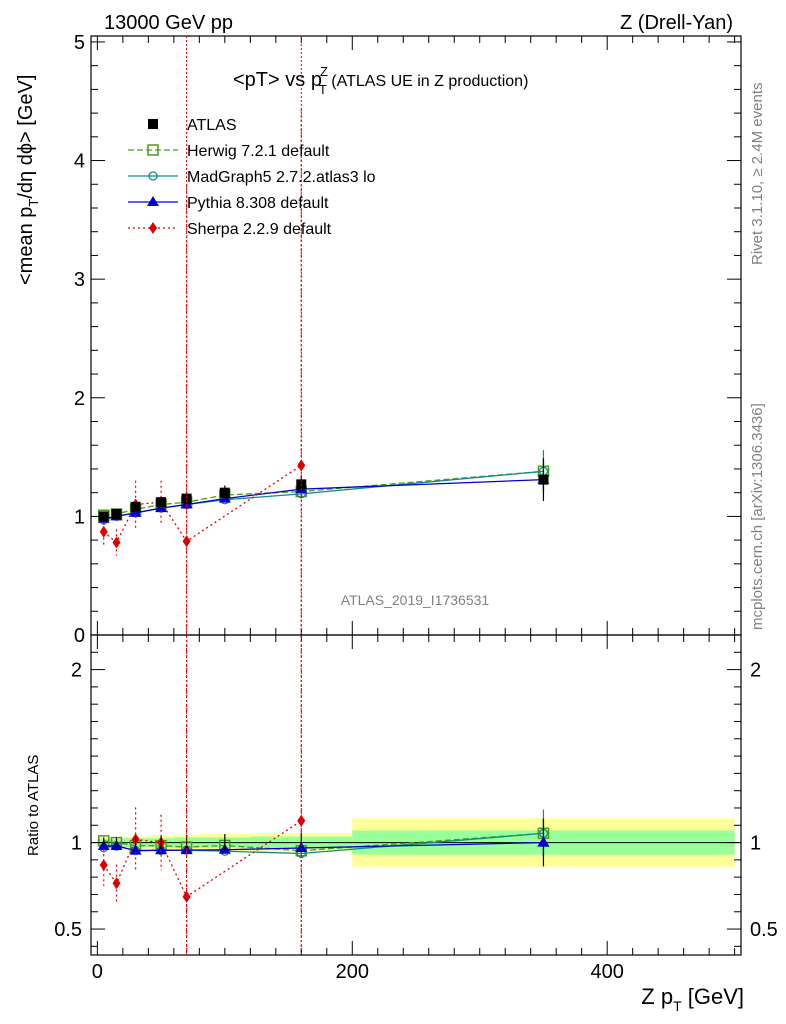 This screenshot has height=1024, width=786. I want to click on plot-title-sub: T, so click(323, 89).